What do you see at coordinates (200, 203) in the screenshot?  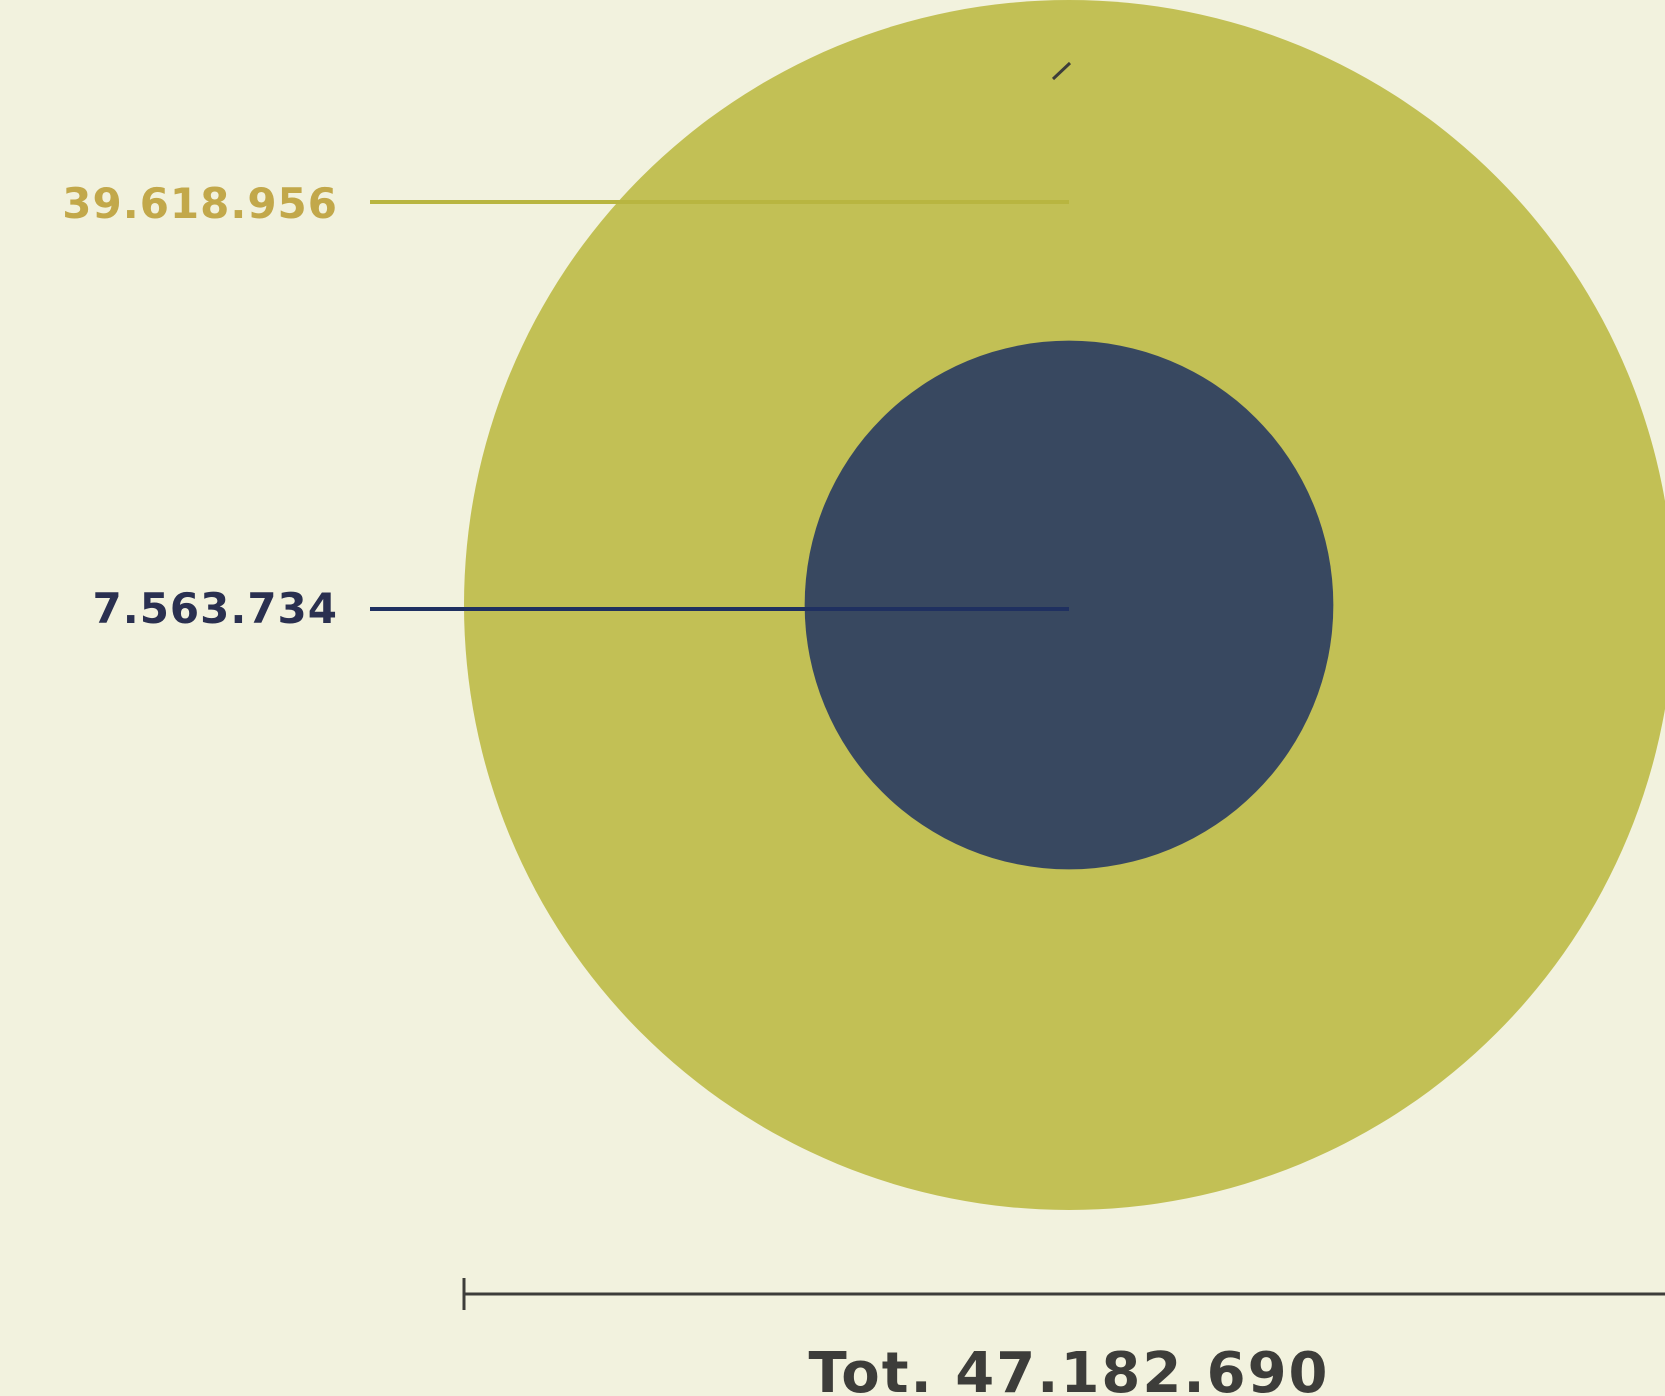 I see `value-label-outer: 39.618.956` at bounding box center [200, 203].